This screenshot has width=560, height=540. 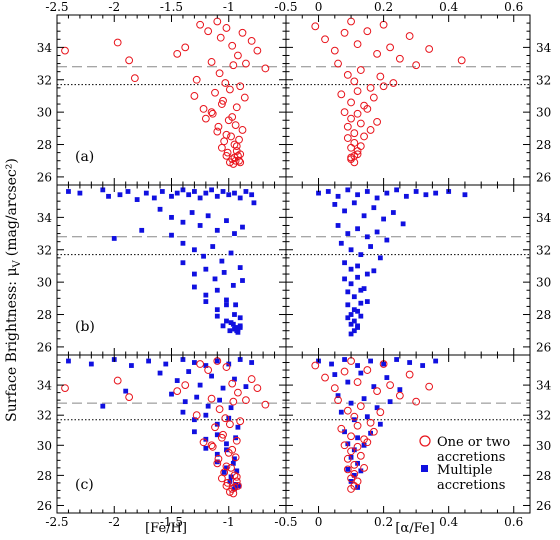 I want to click on x-tick-label-top: 0.6, so click(x=513, y=7).